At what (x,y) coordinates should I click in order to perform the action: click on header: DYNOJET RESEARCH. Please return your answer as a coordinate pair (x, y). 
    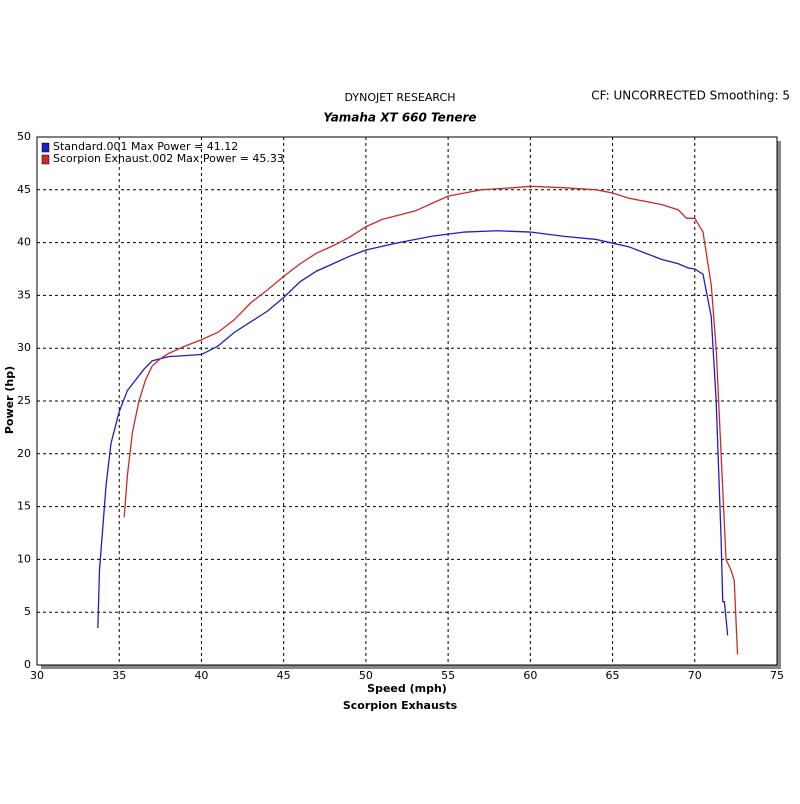
    Looking at the image, I should click on (400, 97).